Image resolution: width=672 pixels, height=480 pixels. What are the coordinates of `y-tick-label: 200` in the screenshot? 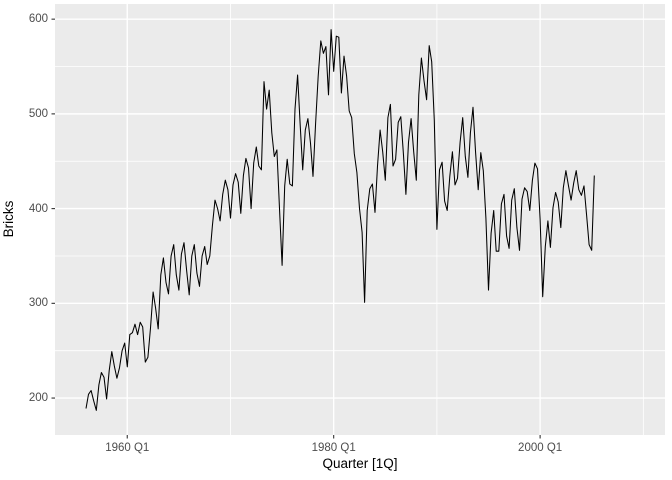 It's located at (38, 398).